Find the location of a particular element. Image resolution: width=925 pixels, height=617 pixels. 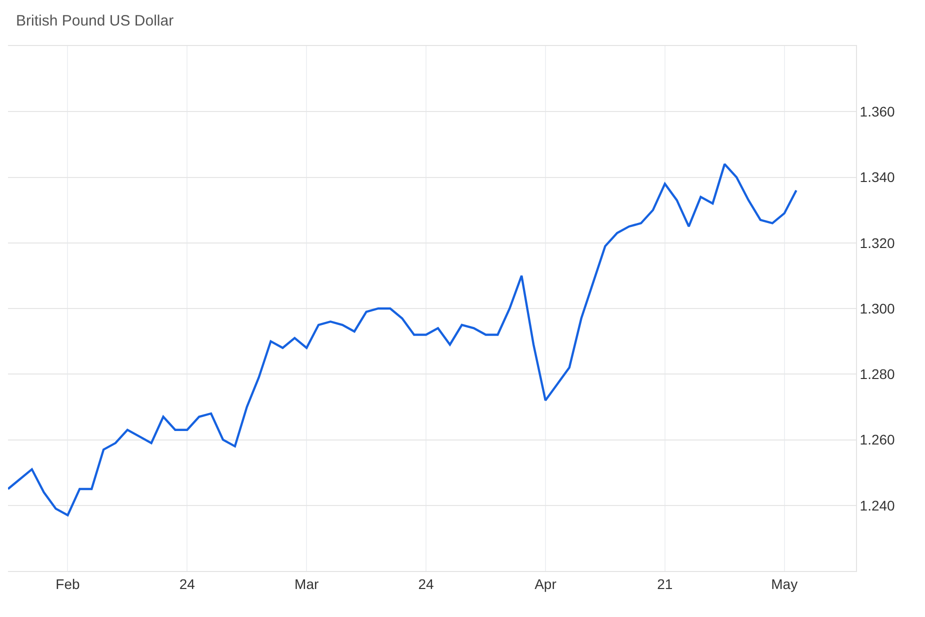

x-tick-label: 21 is located at coordinates (665, 584).